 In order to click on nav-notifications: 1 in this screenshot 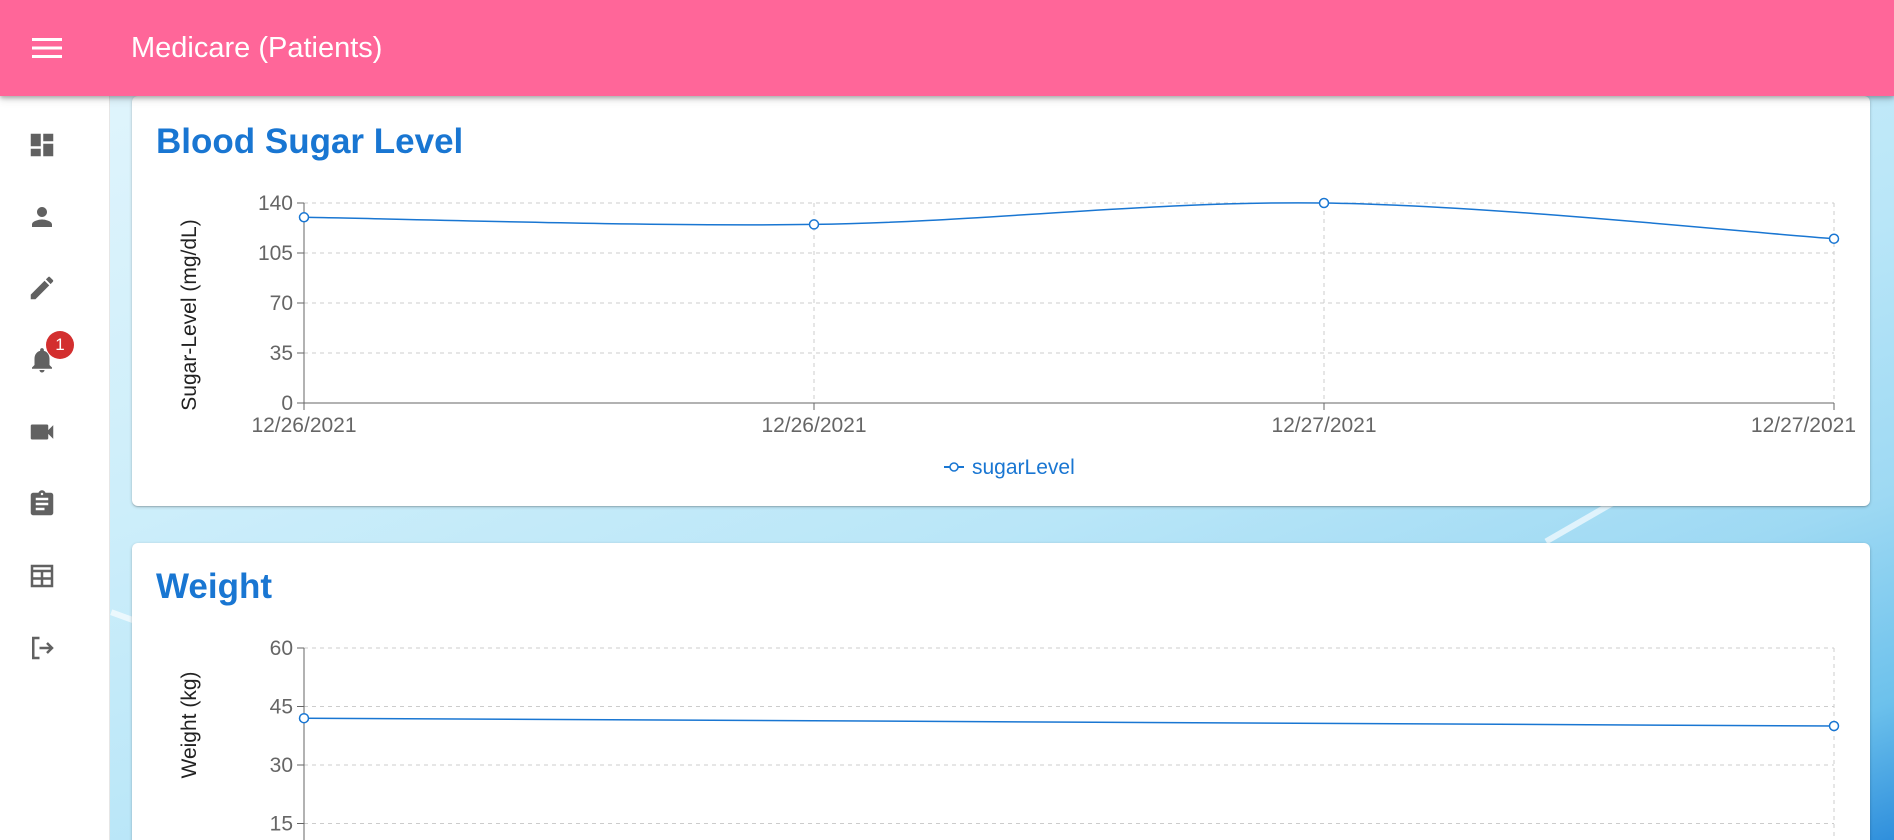, I will do `click(46, 357)`.